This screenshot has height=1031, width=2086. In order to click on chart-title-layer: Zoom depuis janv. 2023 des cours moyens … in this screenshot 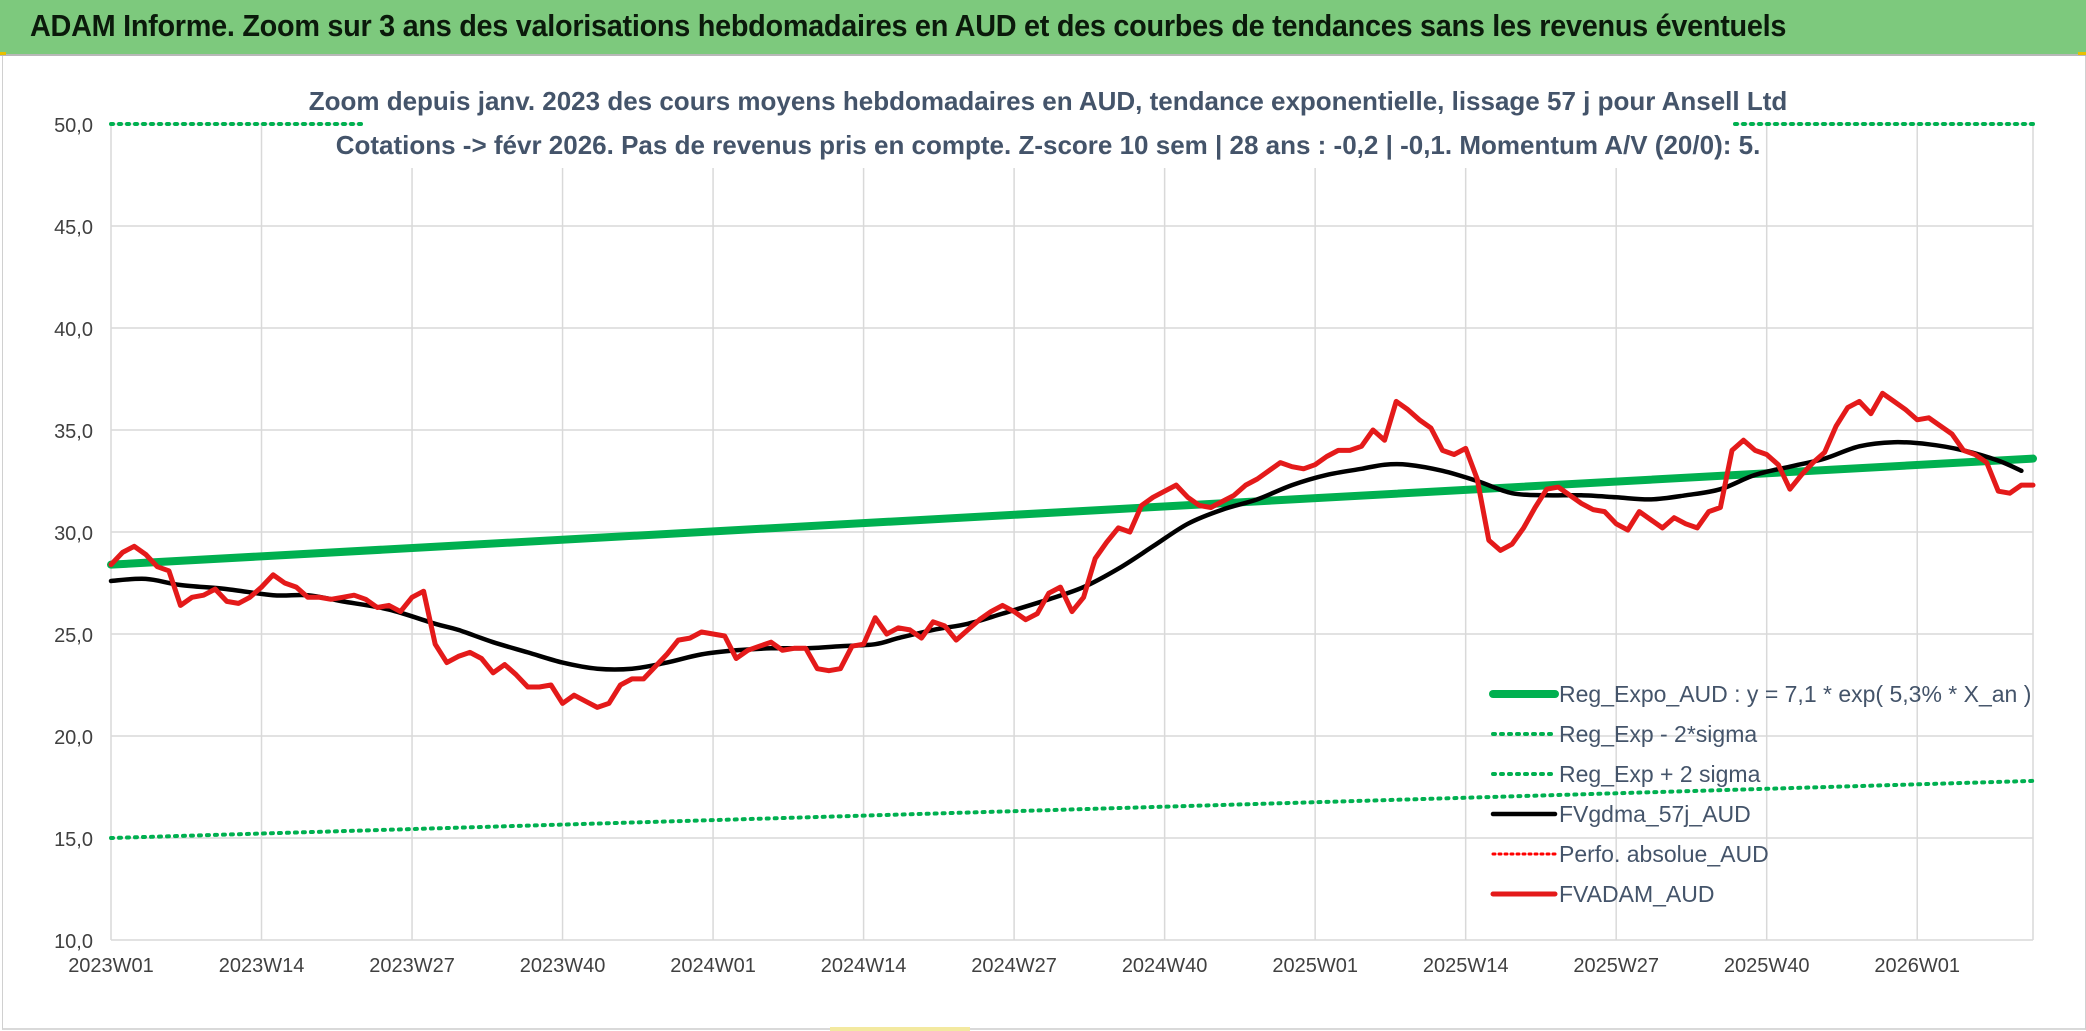, I will do `click(1048, 122)`.